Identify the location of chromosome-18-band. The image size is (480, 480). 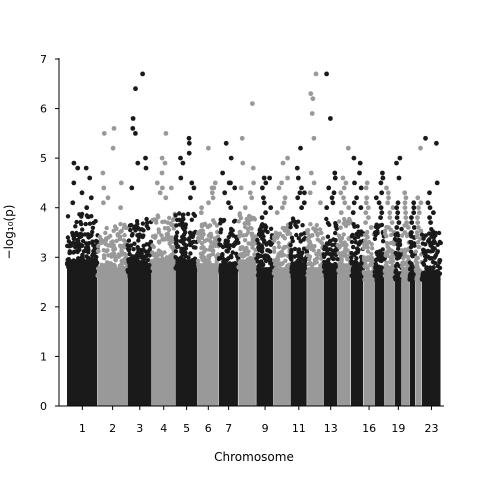
(389, 336).